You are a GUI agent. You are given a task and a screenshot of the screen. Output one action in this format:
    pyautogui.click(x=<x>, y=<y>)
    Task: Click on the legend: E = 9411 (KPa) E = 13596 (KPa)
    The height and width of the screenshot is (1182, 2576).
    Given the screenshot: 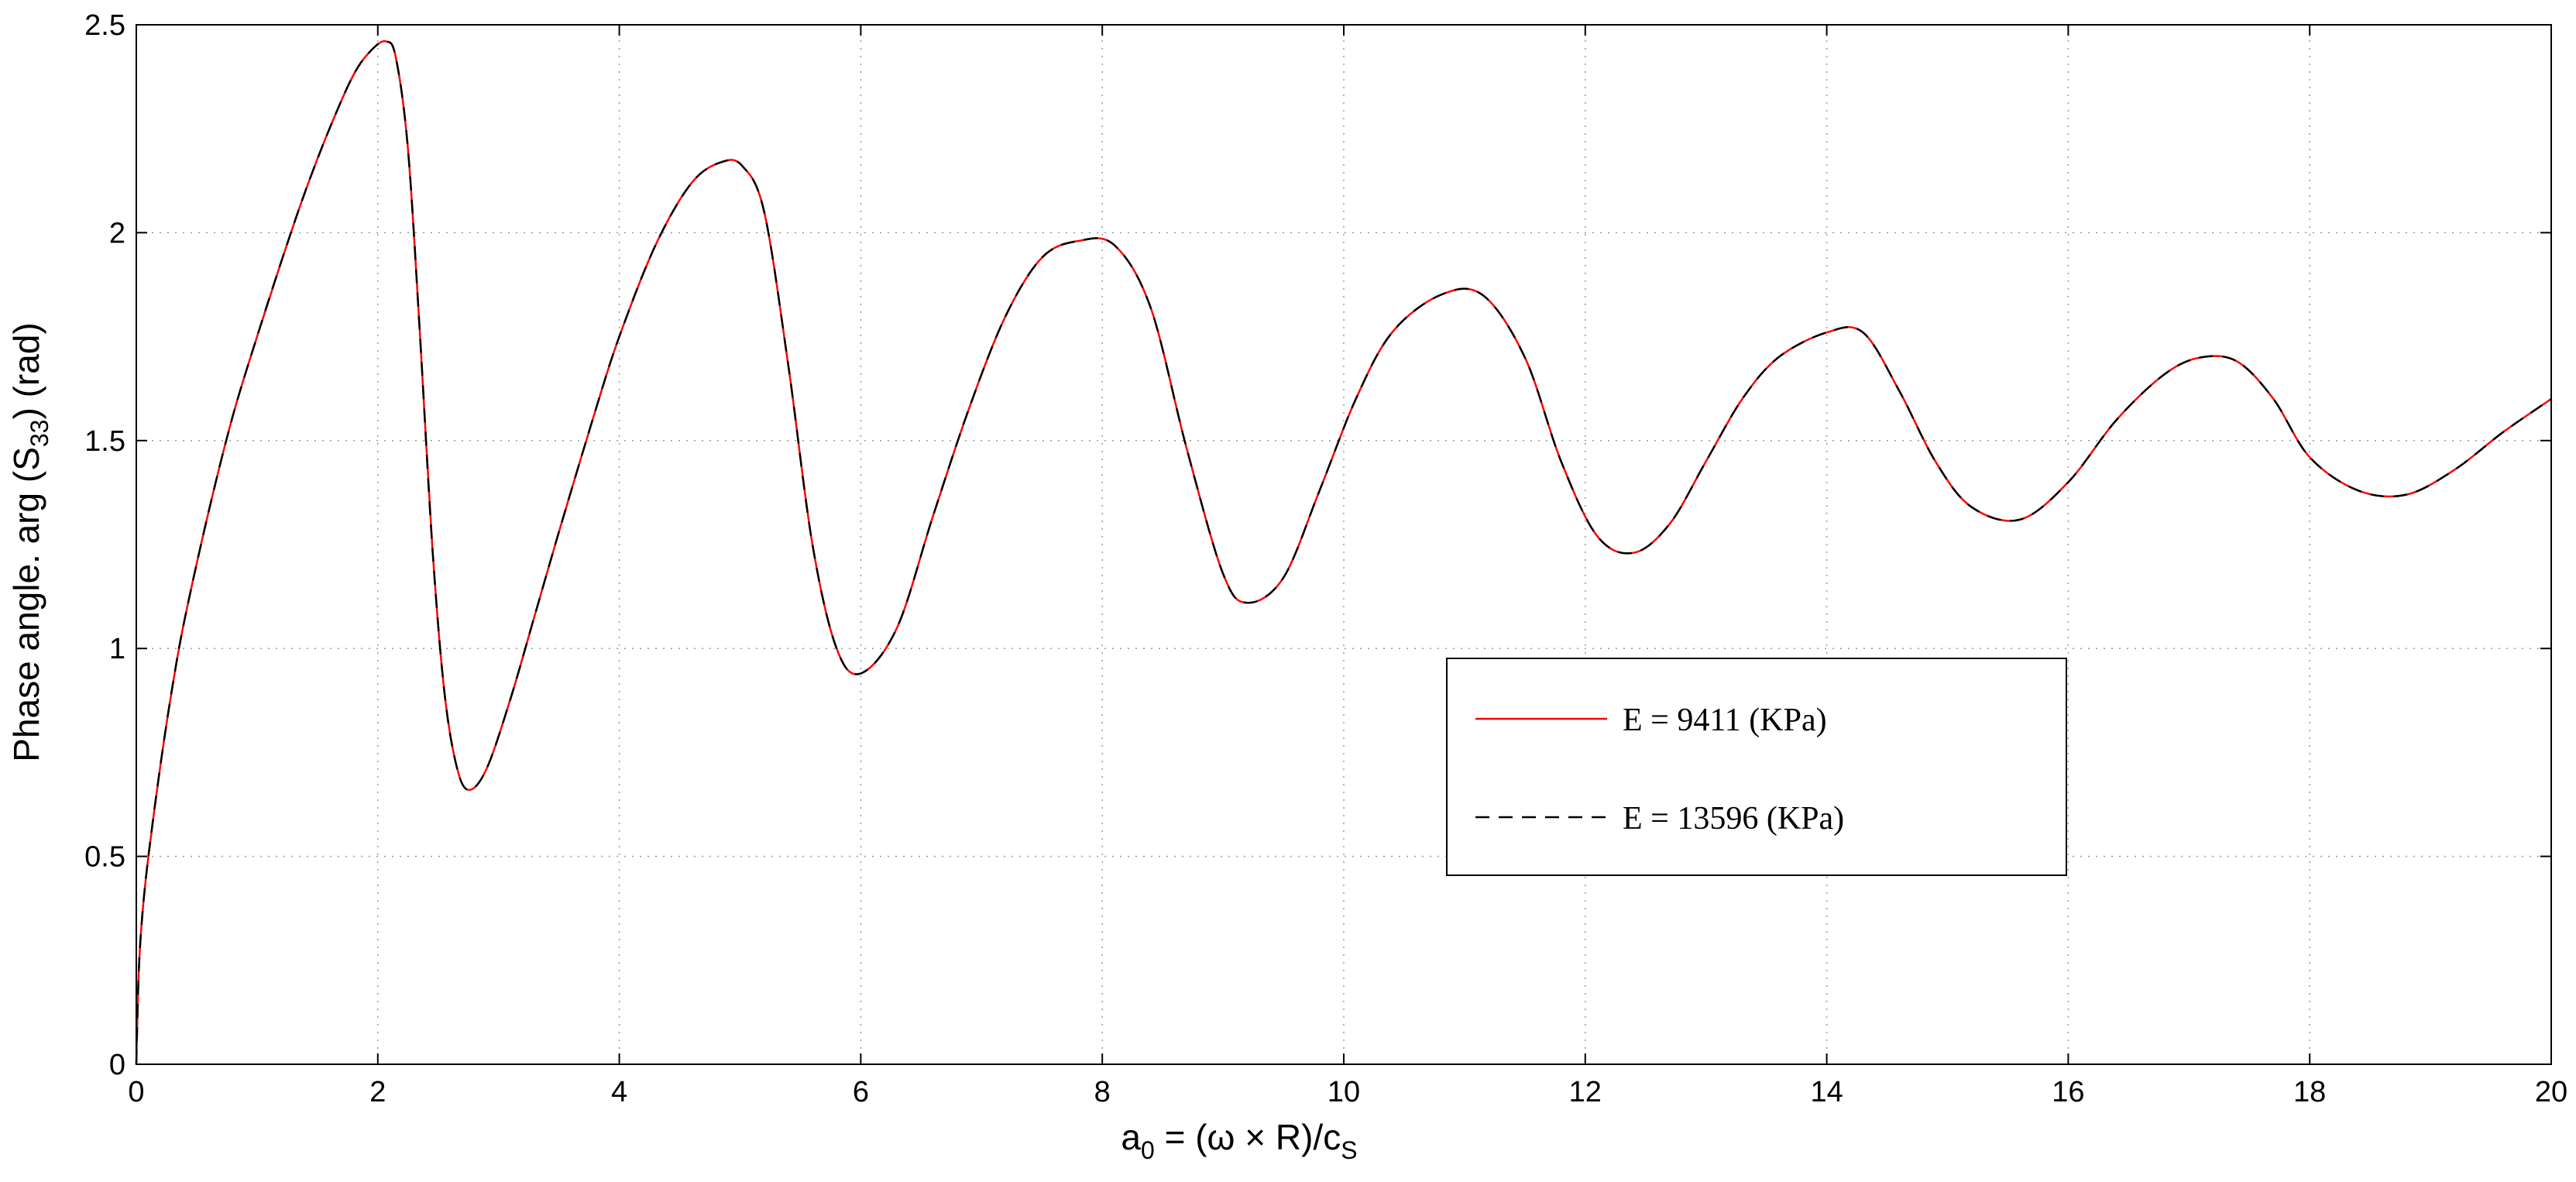 What is the action you would take?
    pyautogui.click(x=1756, y=767)
    